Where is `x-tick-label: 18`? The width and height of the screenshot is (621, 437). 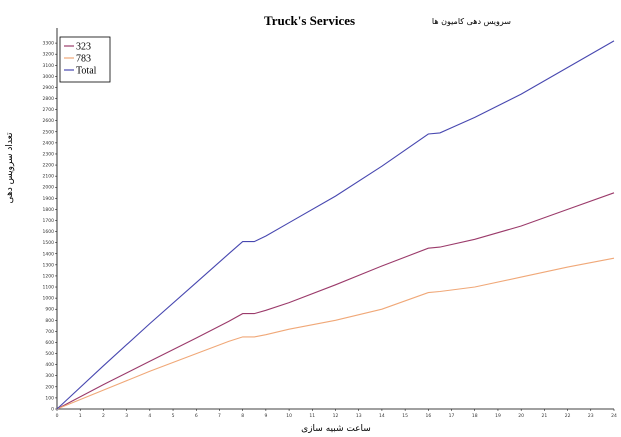 x-tick-label: 18 is located at coordinates (475, 416).